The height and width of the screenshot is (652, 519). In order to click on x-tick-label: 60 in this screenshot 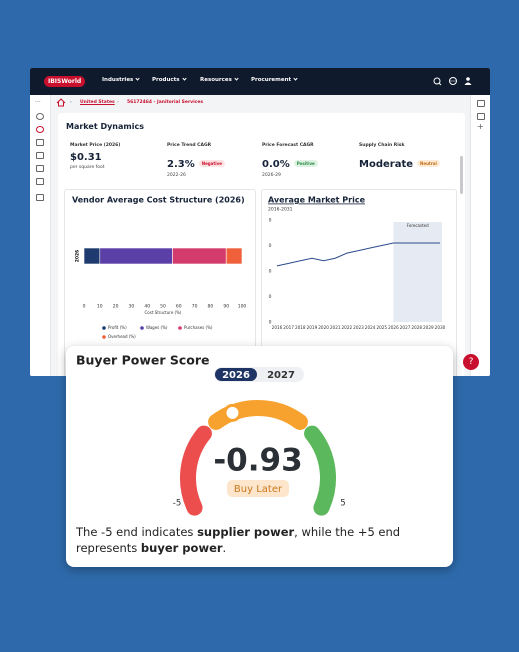, I will do `click(179, 307)`.